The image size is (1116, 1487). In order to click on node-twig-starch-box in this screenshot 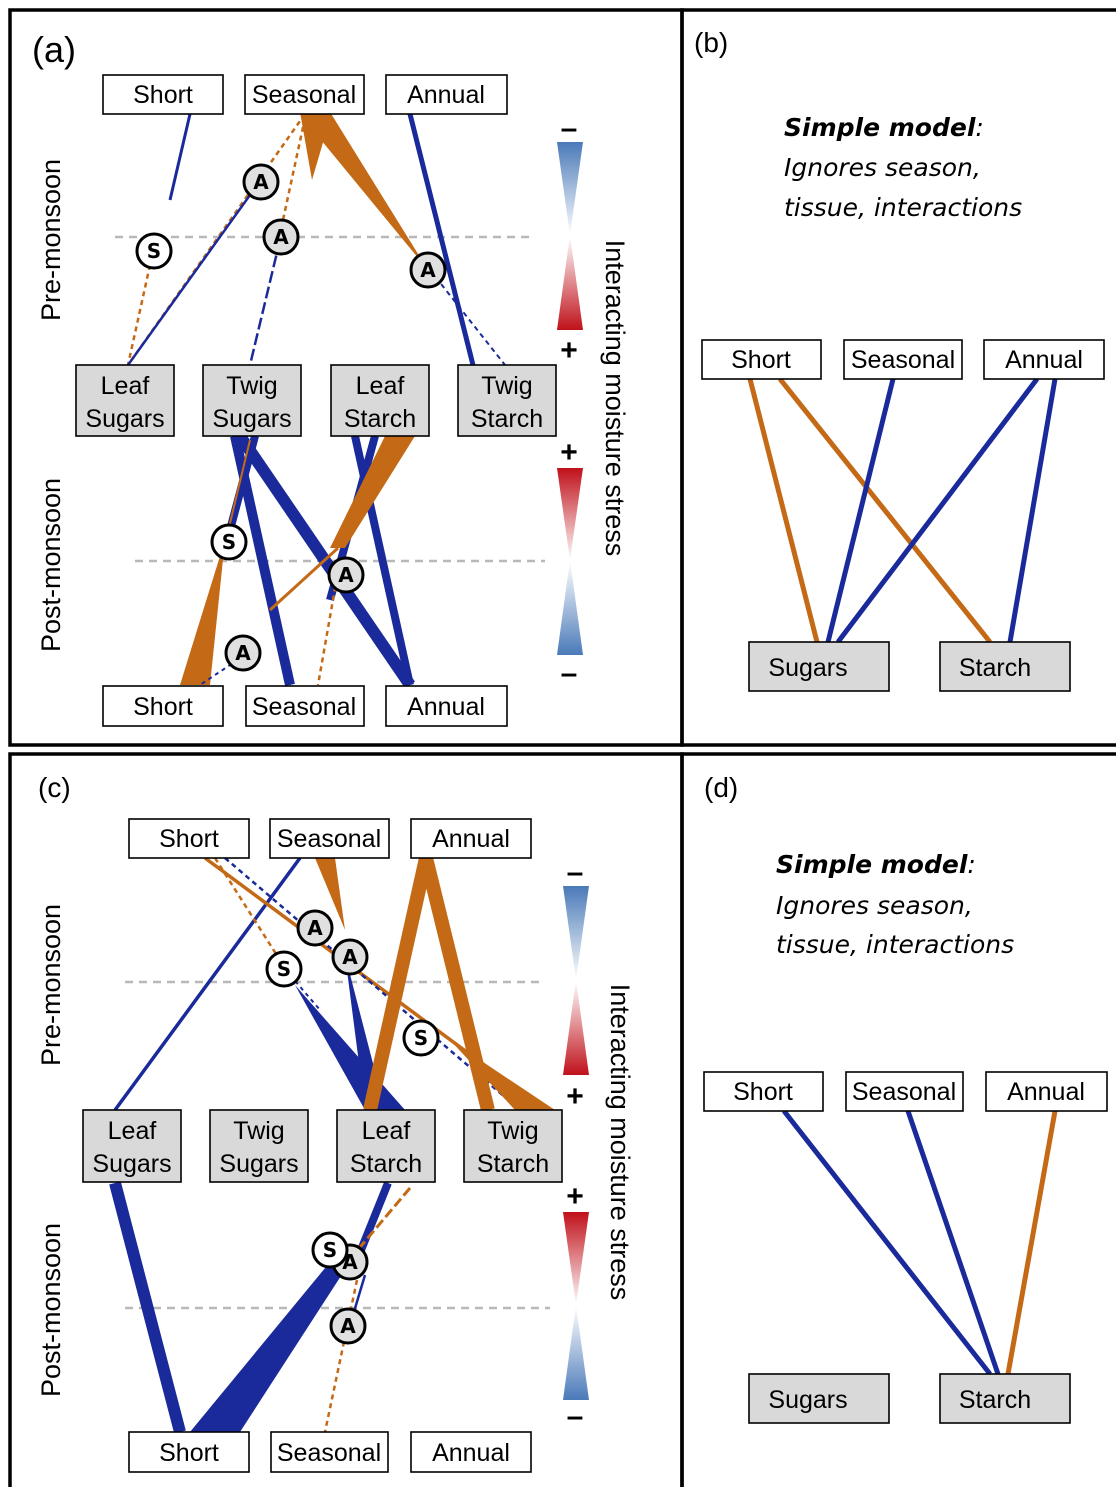, I will do `click(507, 400)`.